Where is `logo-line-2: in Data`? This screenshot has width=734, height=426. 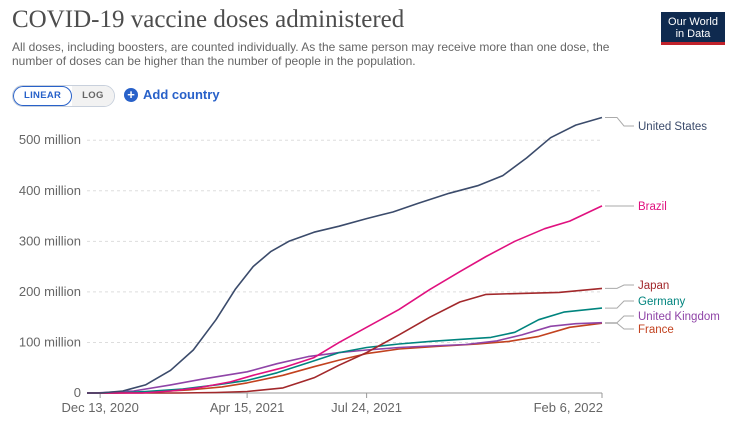
logo-line-2: in Data is located at coordinates (693, 34).